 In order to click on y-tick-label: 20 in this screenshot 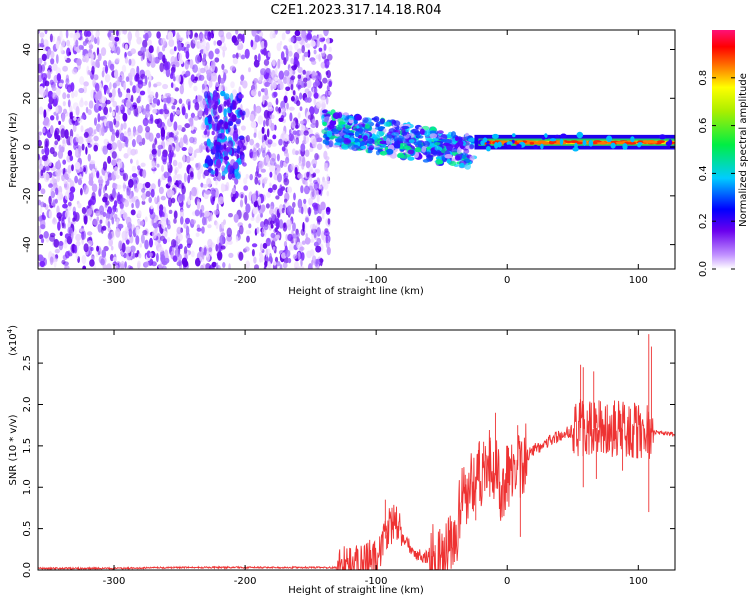, I will do `click(27, 98)`.